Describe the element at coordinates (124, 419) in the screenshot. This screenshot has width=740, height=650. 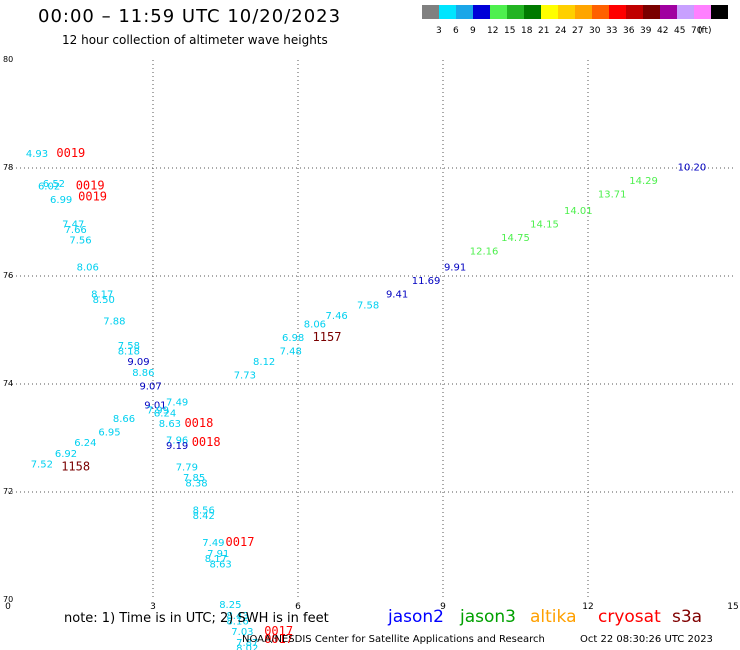
I see `data-point-label: 8.66` at that location.